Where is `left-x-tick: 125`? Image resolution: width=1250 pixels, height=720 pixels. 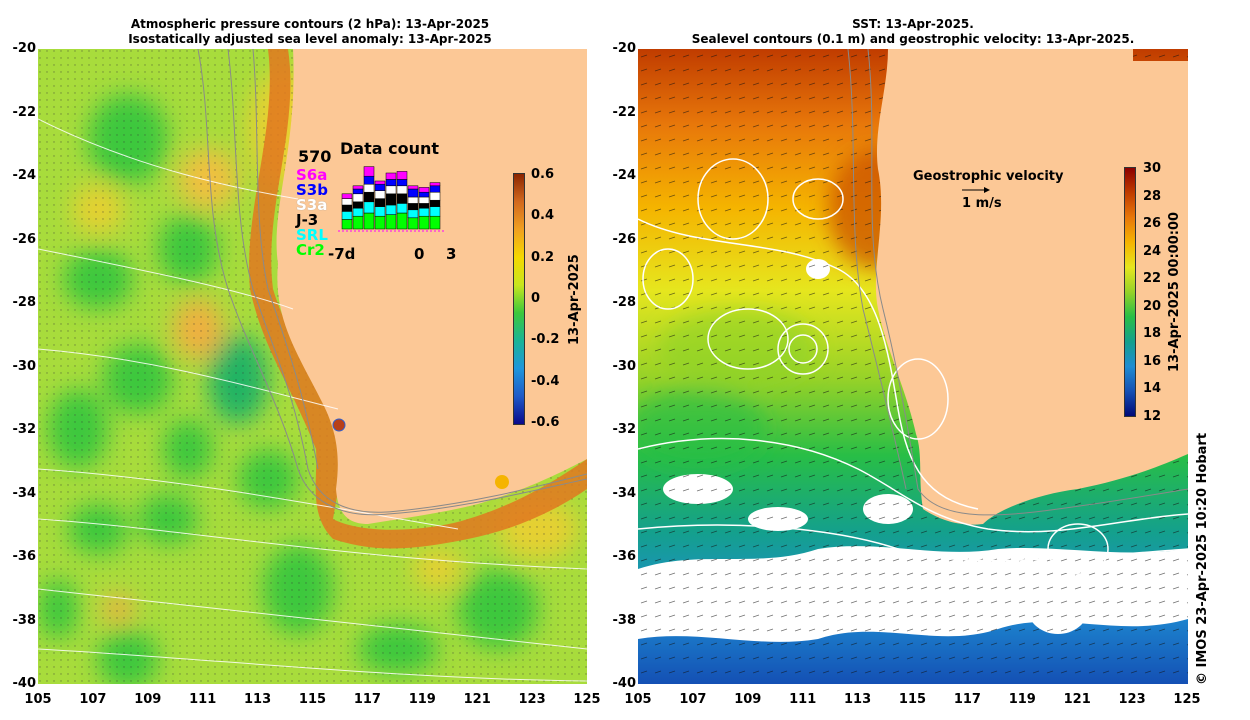 left-x-tick: 125 is located at coordinates (587, 699).